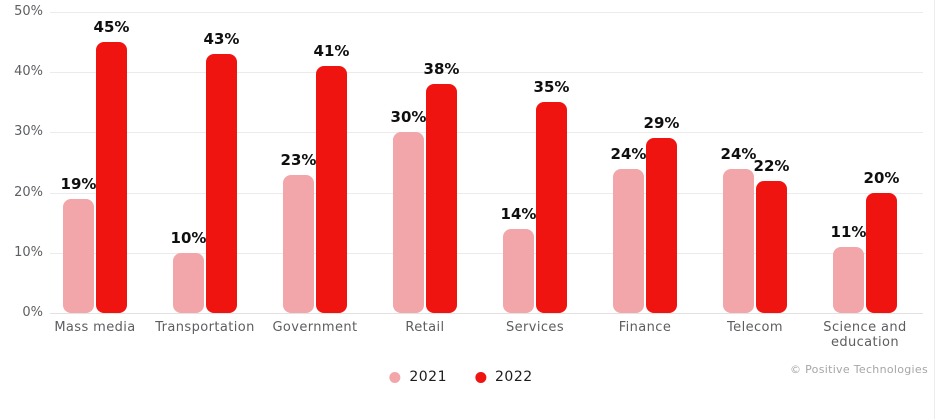  I want to click on value-label-2021: 19%, so click(78, 183).